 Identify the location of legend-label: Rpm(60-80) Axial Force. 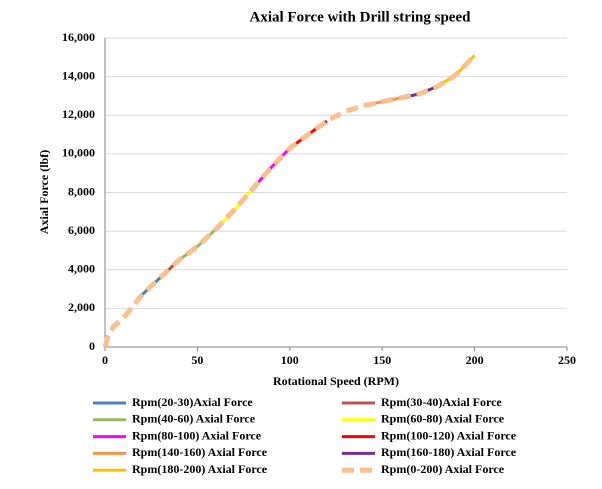
(443, 419).